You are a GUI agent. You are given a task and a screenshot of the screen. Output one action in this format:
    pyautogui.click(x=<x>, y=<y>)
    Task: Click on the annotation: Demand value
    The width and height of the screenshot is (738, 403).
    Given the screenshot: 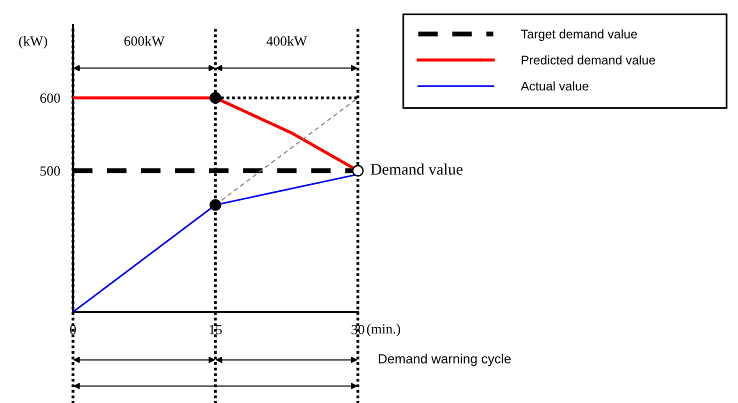 What is the action you would take?
    pyautogui.click(x=416, y=169)
    